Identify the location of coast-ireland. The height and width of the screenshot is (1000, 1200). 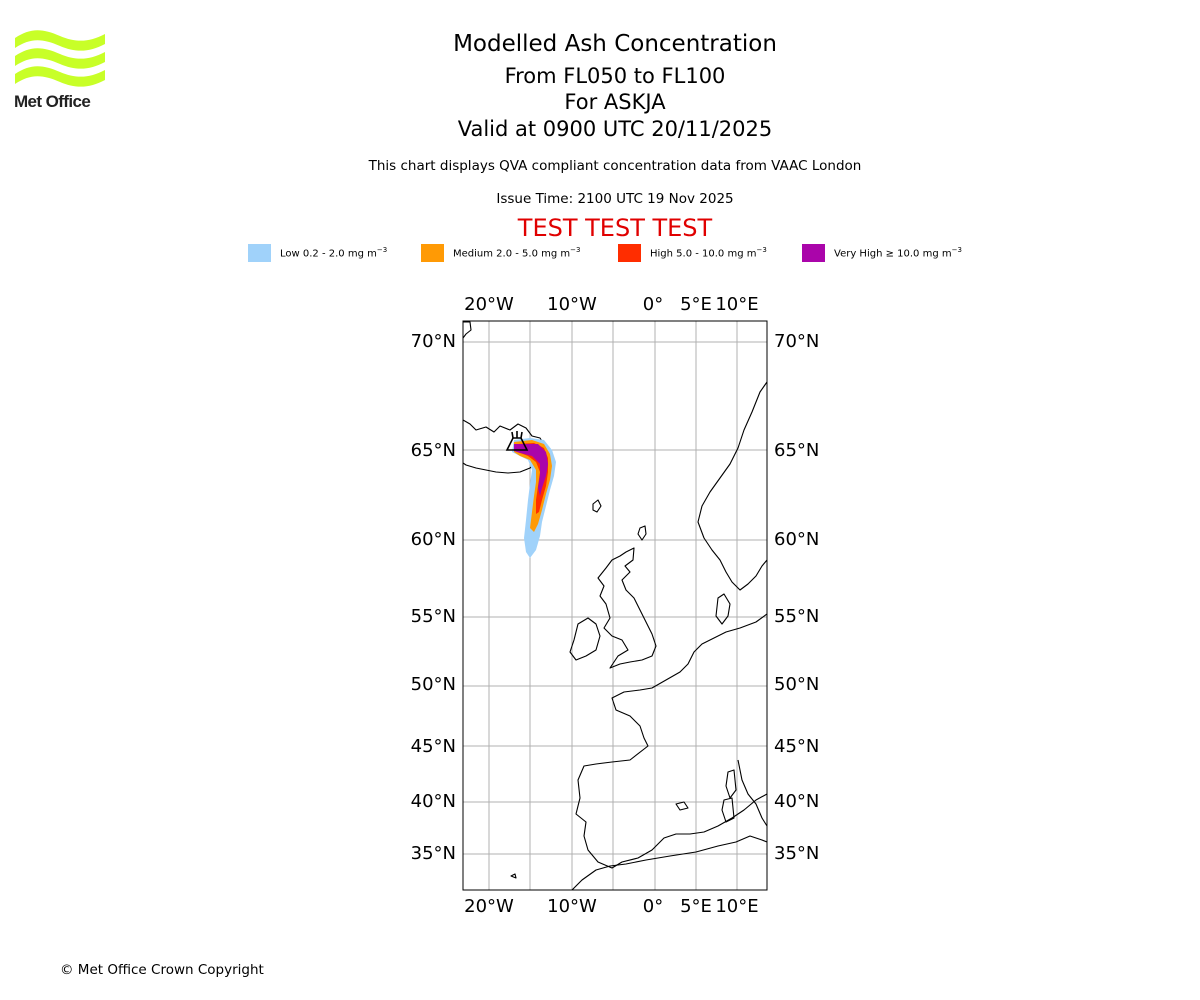
(585, 639).